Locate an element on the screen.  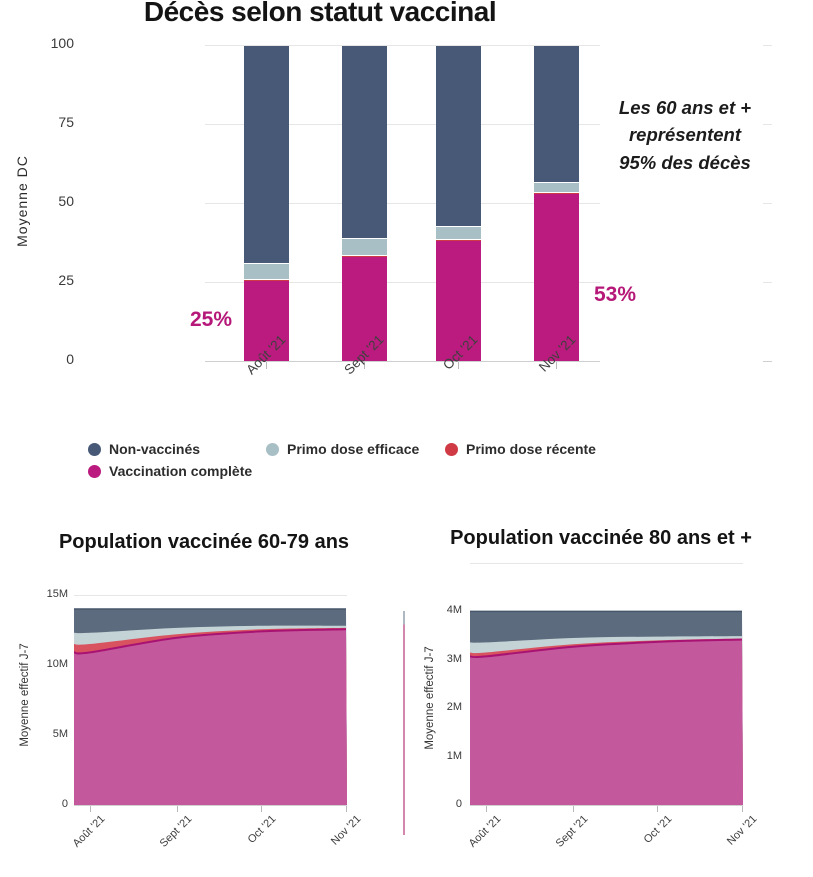
divider-artifact is located at coordinates (404, 723).